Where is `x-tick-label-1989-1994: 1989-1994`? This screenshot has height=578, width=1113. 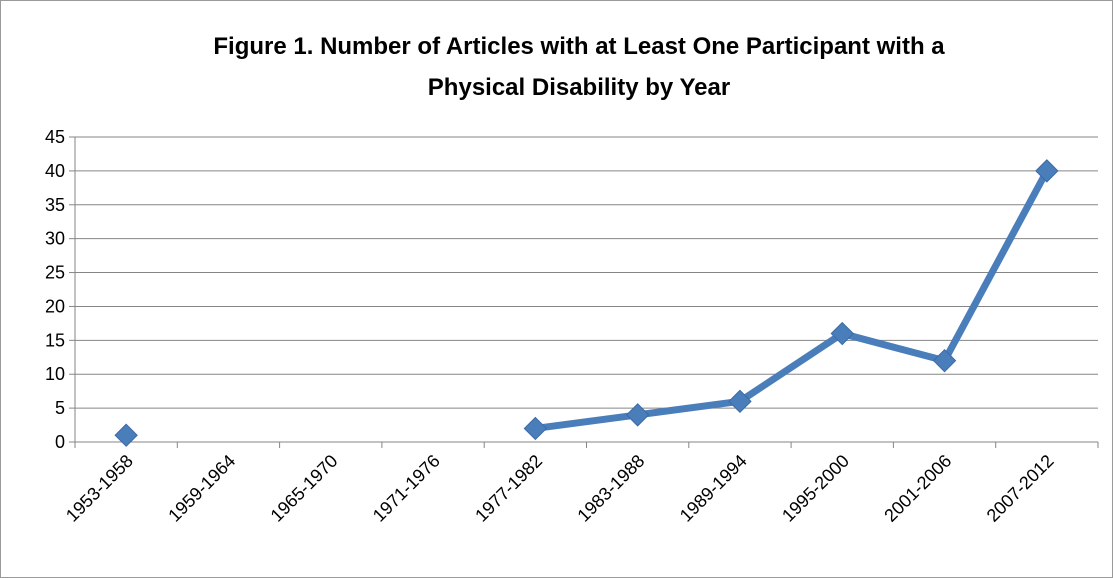
x-tick-label-1989-1994: 1989-1994 is located at coordinates (713, 488).